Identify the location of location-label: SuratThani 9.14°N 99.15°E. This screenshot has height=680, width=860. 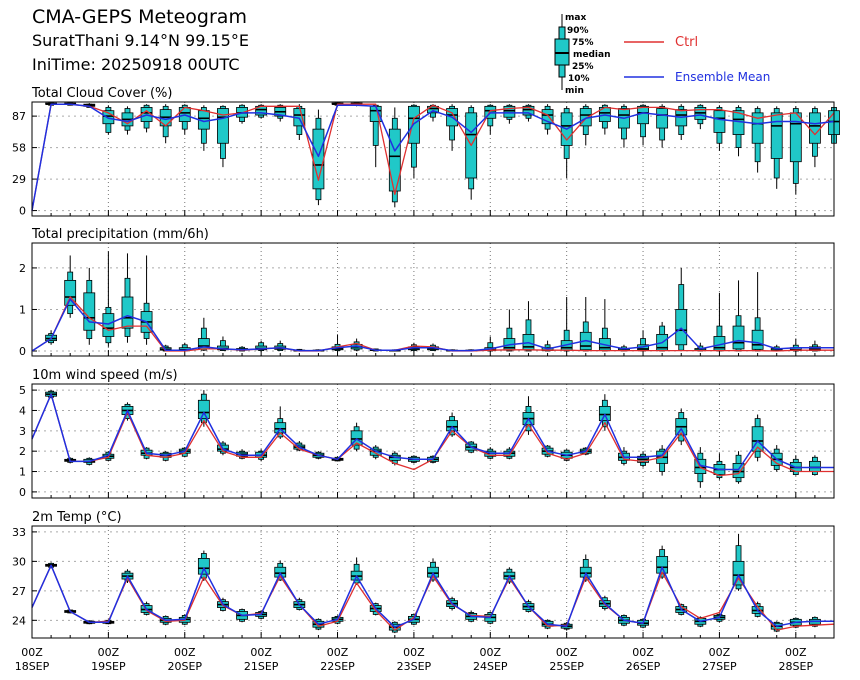
(140, 40).